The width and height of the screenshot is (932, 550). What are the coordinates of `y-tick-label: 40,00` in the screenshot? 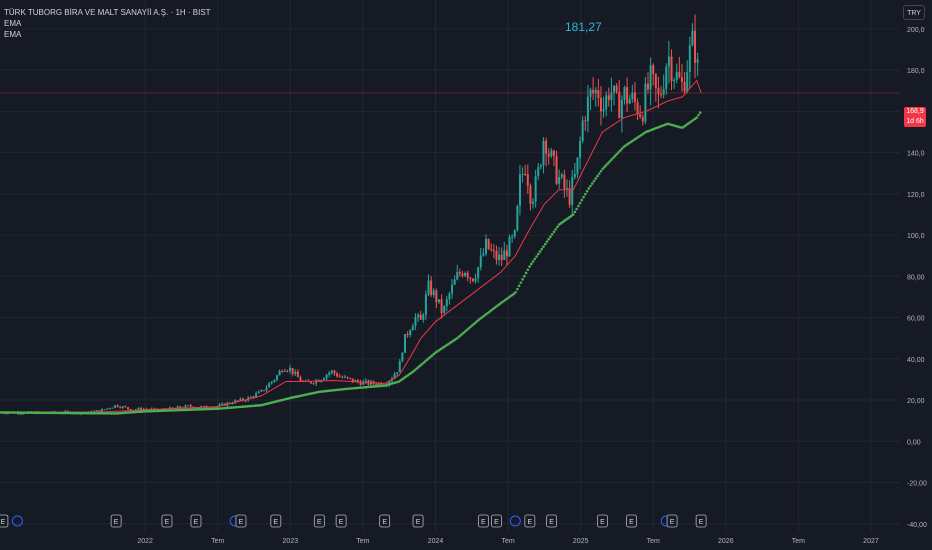 It's located at (916, 360).